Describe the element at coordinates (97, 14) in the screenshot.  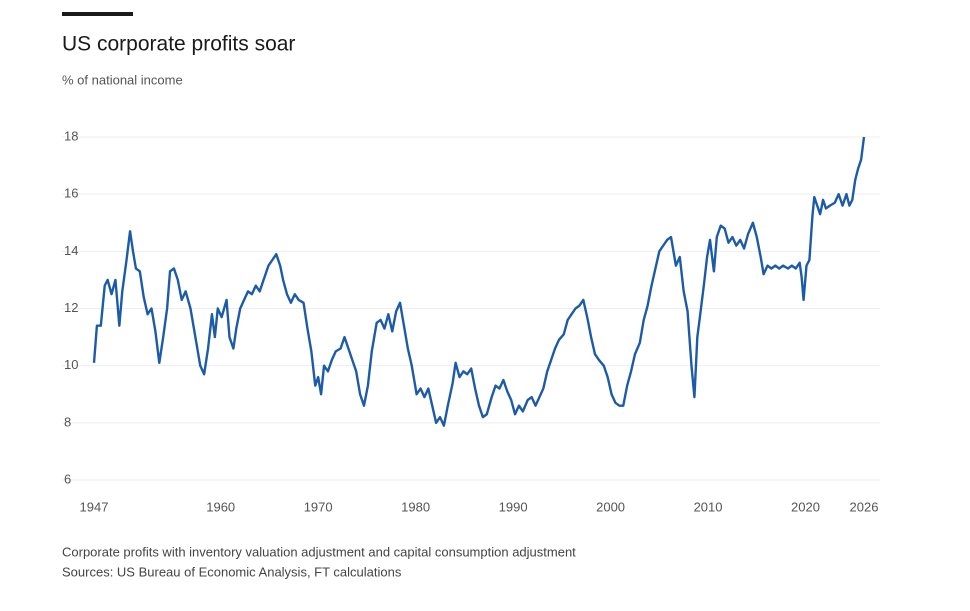
I see `title-bar` at that location.